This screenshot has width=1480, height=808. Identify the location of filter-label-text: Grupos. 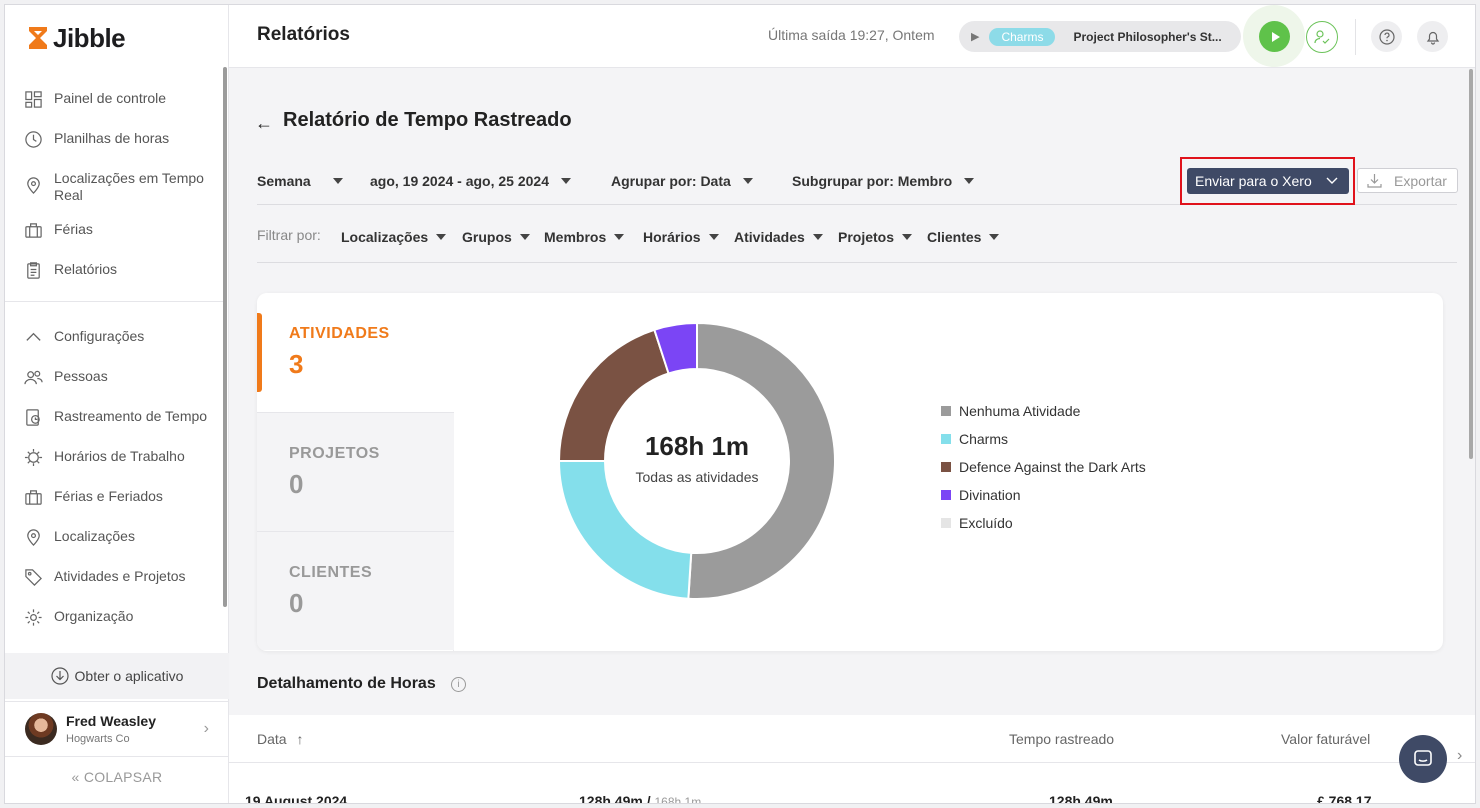
(487, 237).